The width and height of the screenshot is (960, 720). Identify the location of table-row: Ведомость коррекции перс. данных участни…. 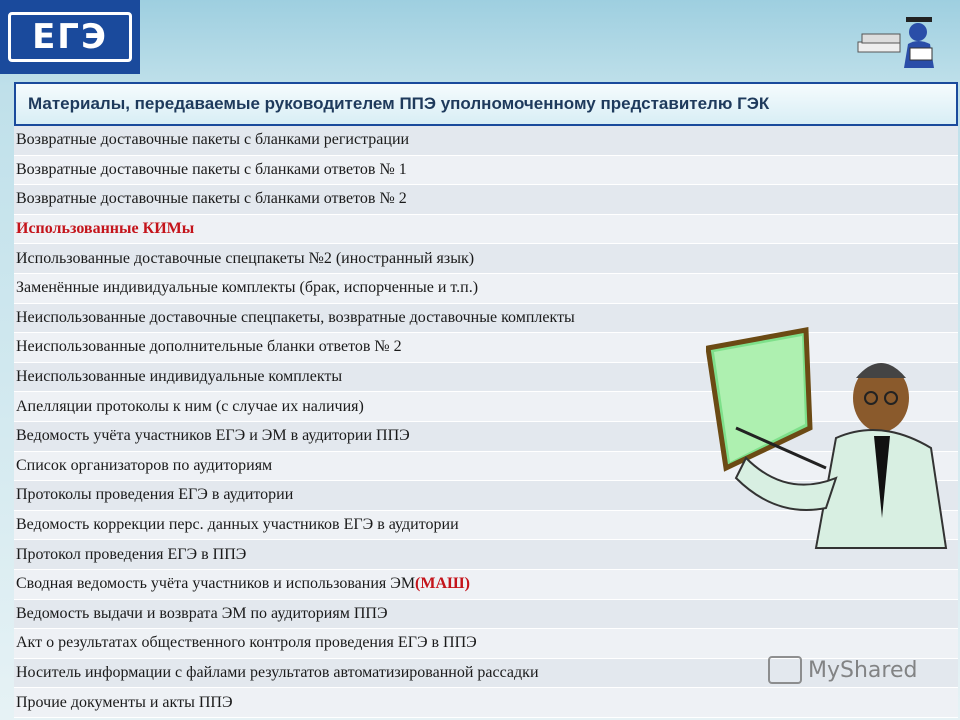
(486, 525).